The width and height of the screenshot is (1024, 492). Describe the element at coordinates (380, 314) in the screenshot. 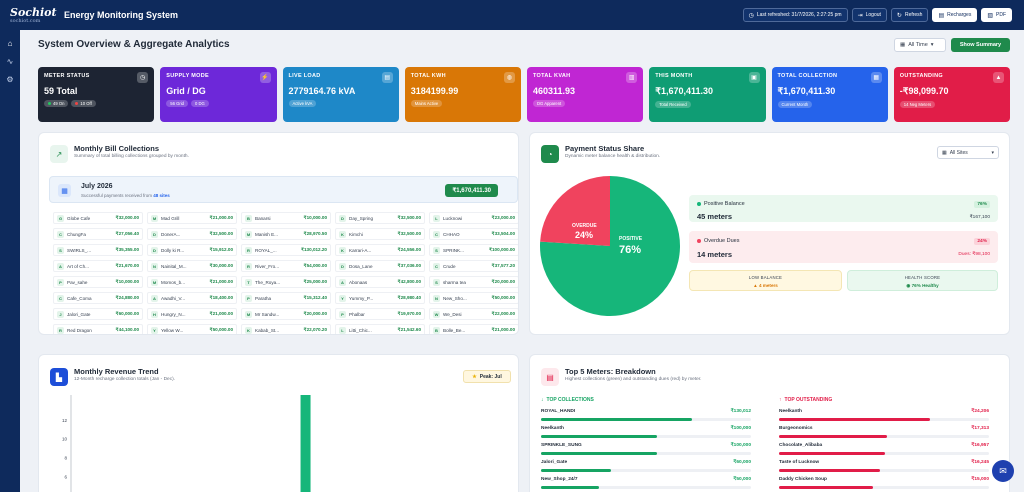

I see `bill-item: P Phalbar ₹19,970.00` at that location.